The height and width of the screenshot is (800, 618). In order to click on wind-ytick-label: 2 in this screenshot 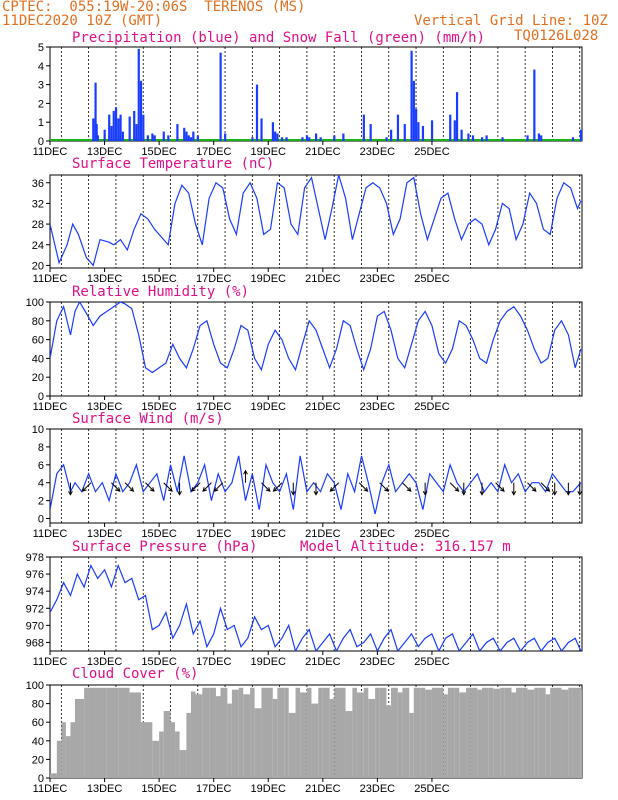, I will do `click(41, 502)`.